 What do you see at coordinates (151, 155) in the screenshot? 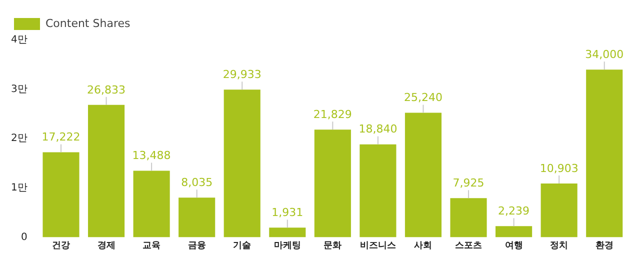
I see `text: 13,488` at bounding box center [151, 155].